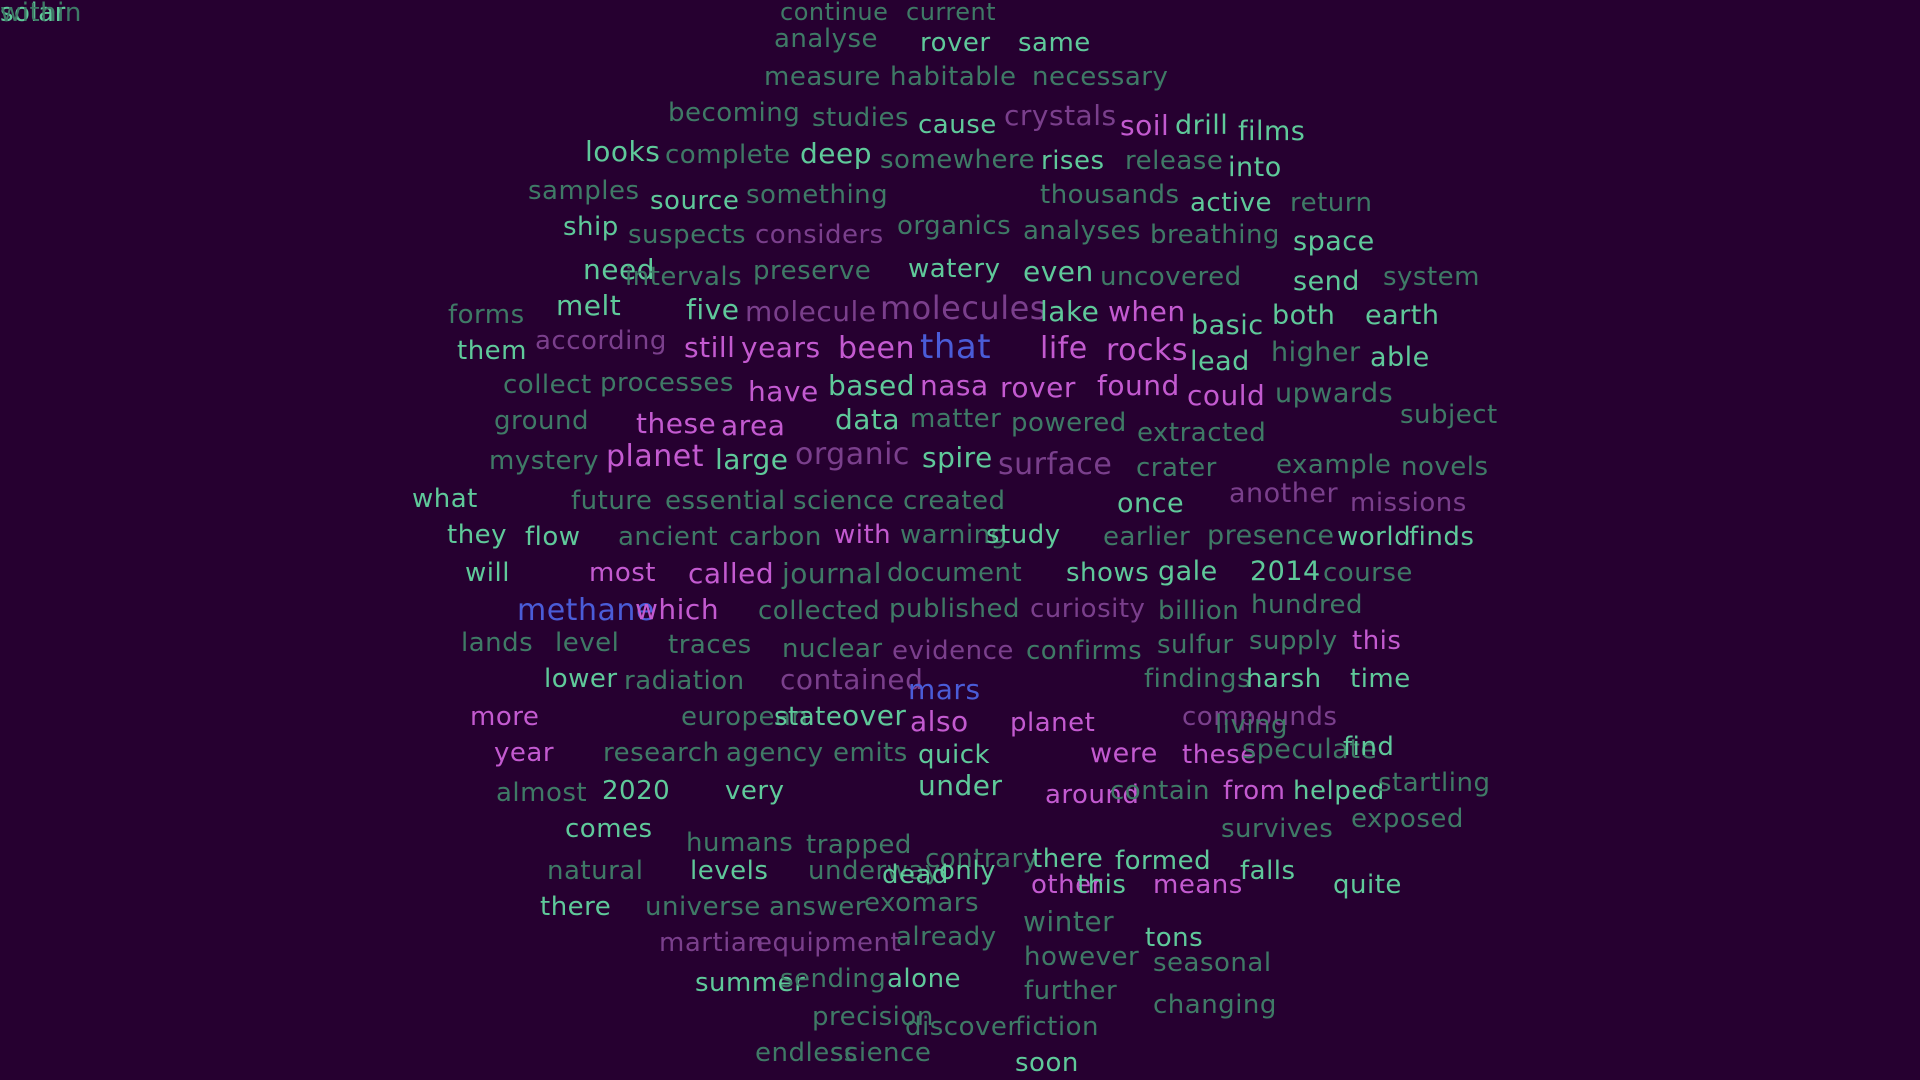  What do you see at coordinates (1431, 277) in the screenshot?
I see `cloud-word: system` at bounding box center [1431, 277].